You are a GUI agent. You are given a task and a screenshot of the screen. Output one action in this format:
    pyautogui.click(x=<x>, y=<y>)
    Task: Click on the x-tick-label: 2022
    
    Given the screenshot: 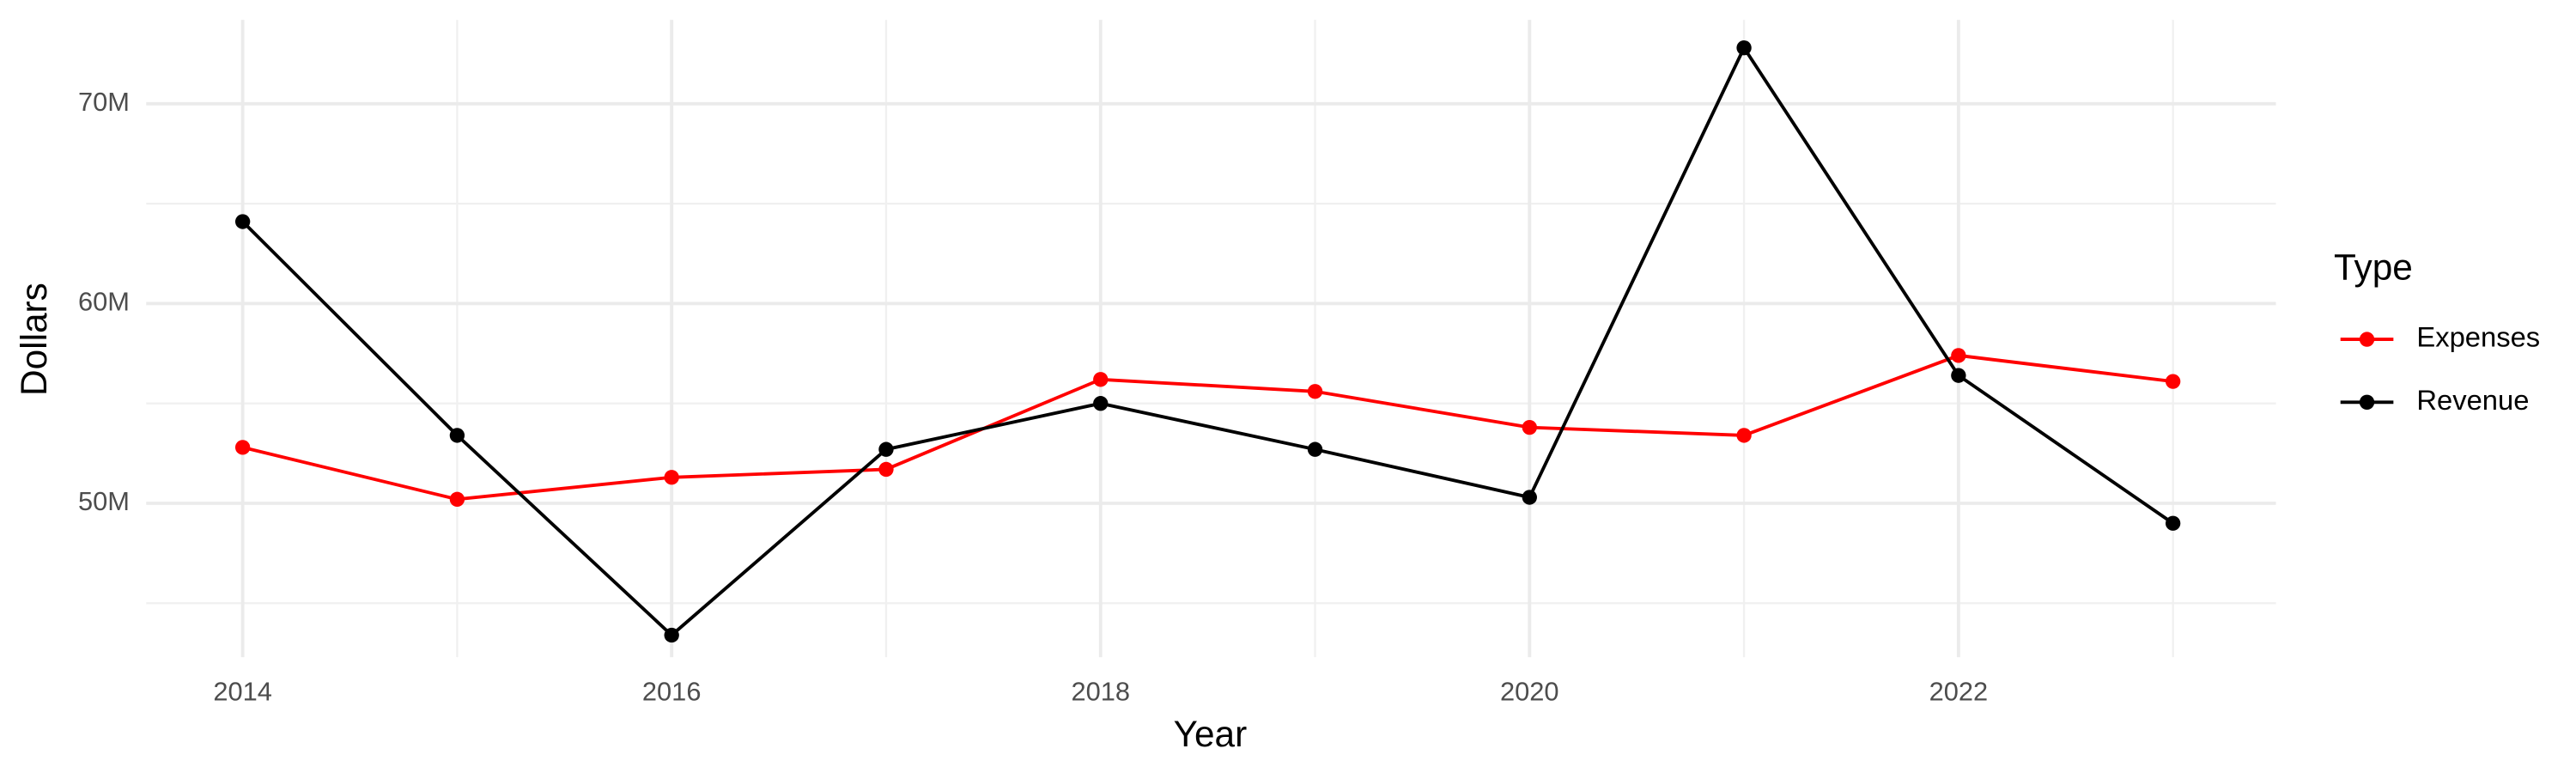 What is the action you would take?
    pyautogui.click(x=1959, y=692)
    